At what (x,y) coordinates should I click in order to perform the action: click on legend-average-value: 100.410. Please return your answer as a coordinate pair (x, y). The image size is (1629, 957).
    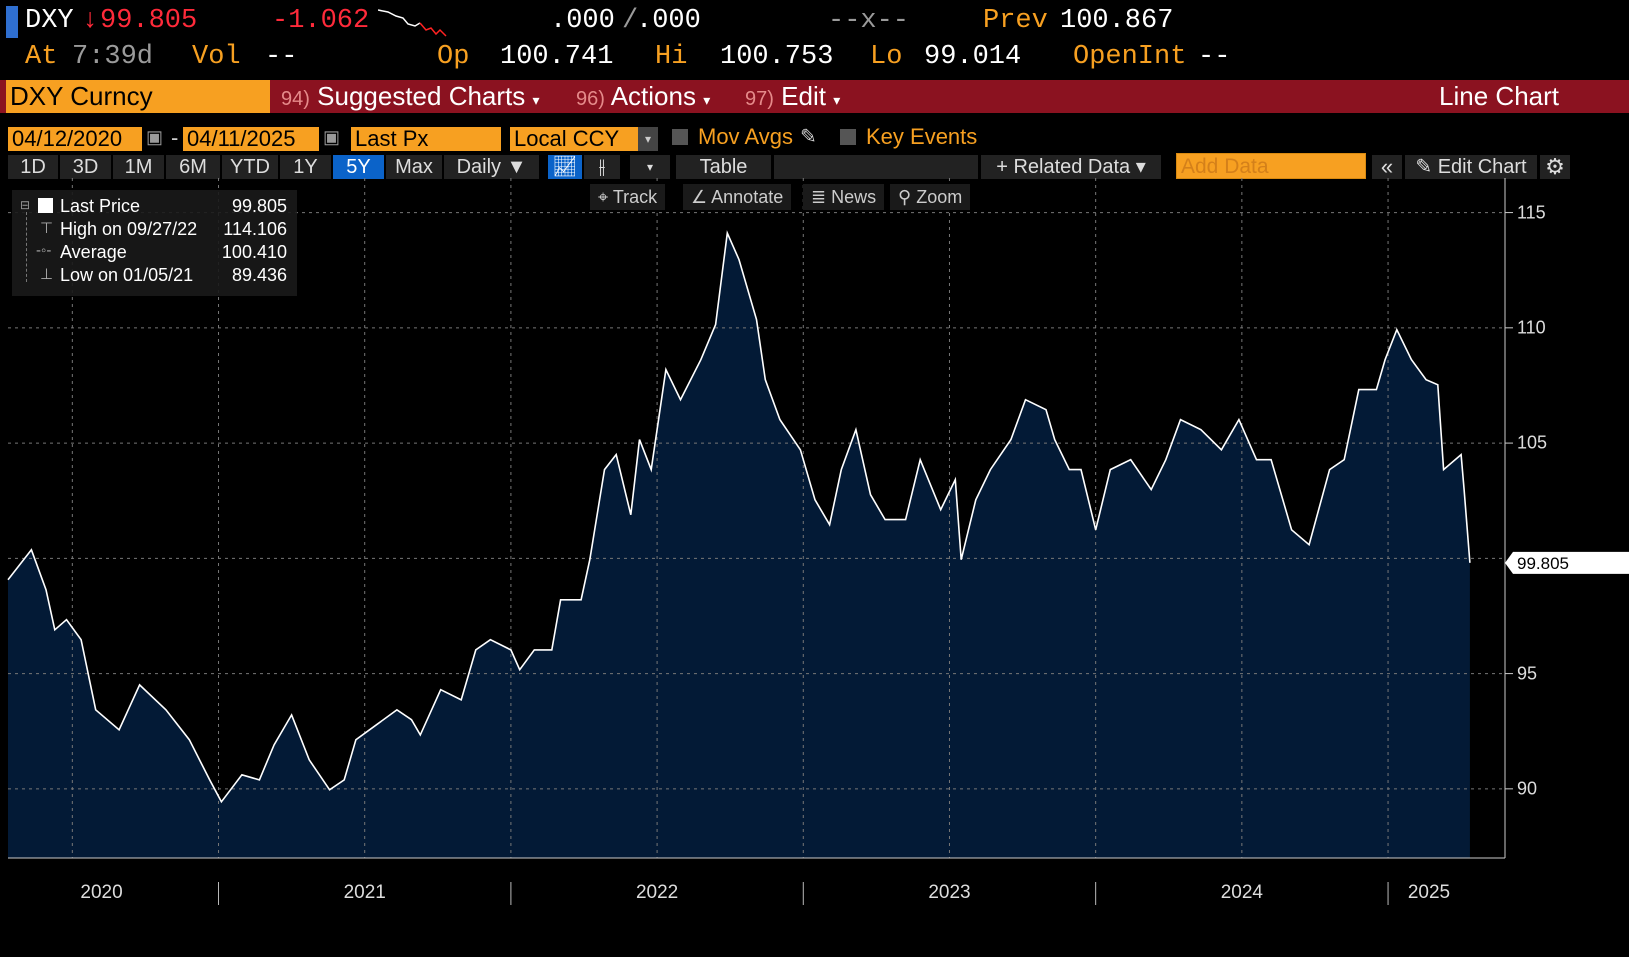
    Looking at the image, I should click on (254, 252).